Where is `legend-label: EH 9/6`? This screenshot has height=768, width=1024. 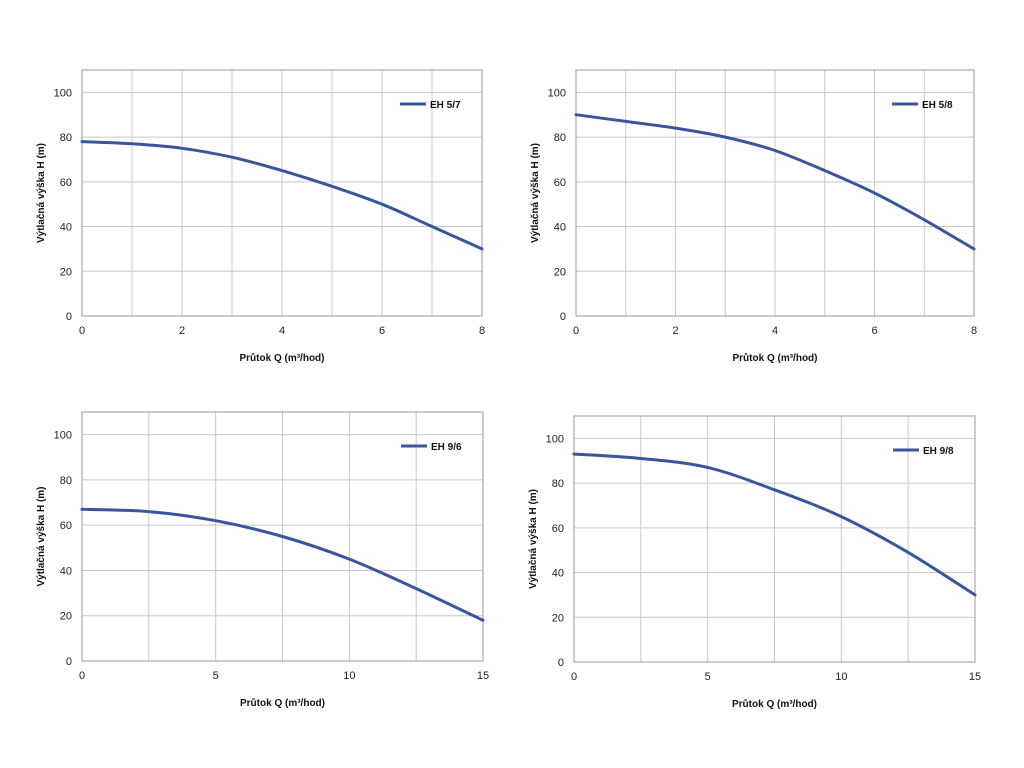 legend-label: EH 9/6 is located at coordinates (446, 447).